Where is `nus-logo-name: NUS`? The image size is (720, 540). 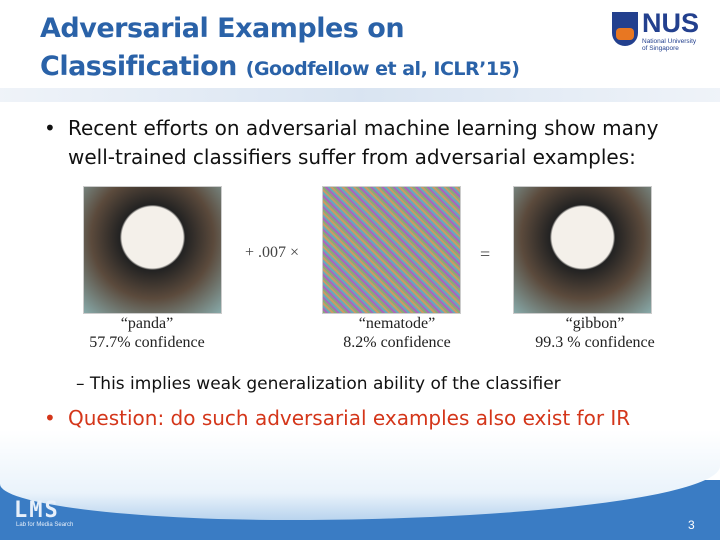
nus-logo-name: NUS is located at coordinates (671, 23).